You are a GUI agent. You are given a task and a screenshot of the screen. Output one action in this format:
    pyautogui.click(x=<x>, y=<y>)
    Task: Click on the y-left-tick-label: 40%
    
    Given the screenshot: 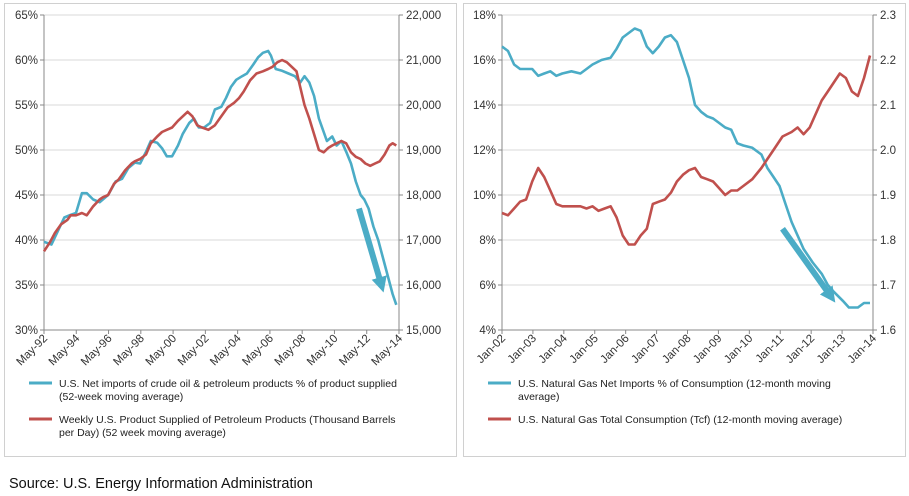 What is the action you would take?
    pyautogui.click(x=26, y=241)
    